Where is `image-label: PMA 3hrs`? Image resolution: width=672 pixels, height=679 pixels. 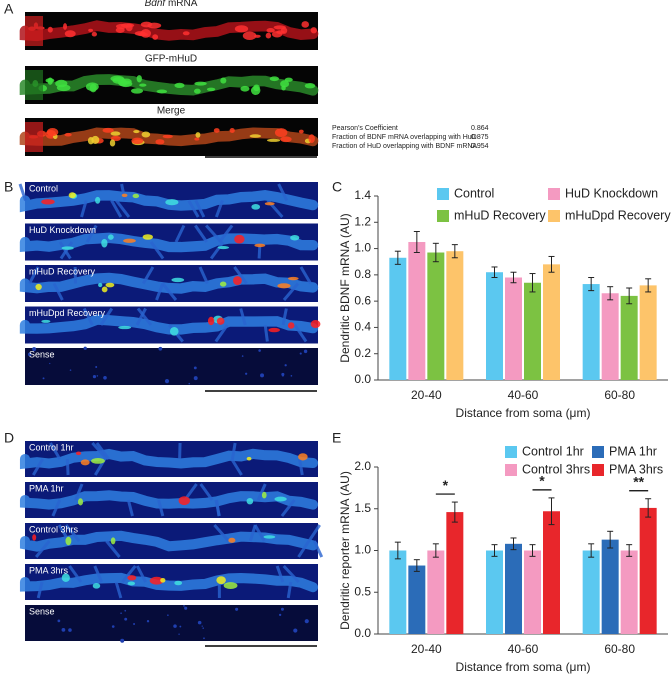 image-label: PMA 3hrs is located at coordinates (49, 570).